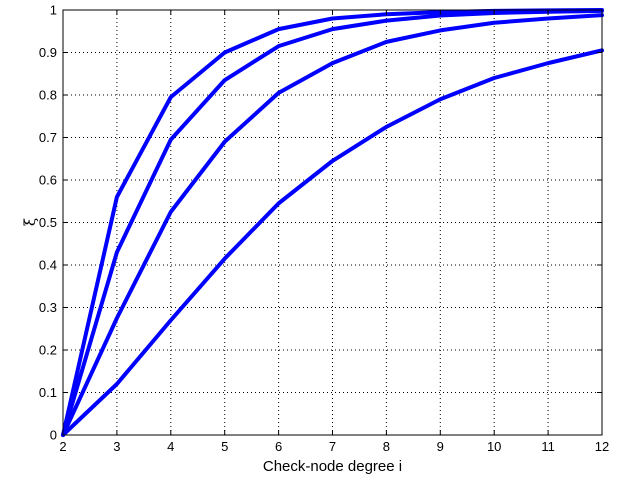  I want to click on y-tick-label: 0.9, so click(48, 52).